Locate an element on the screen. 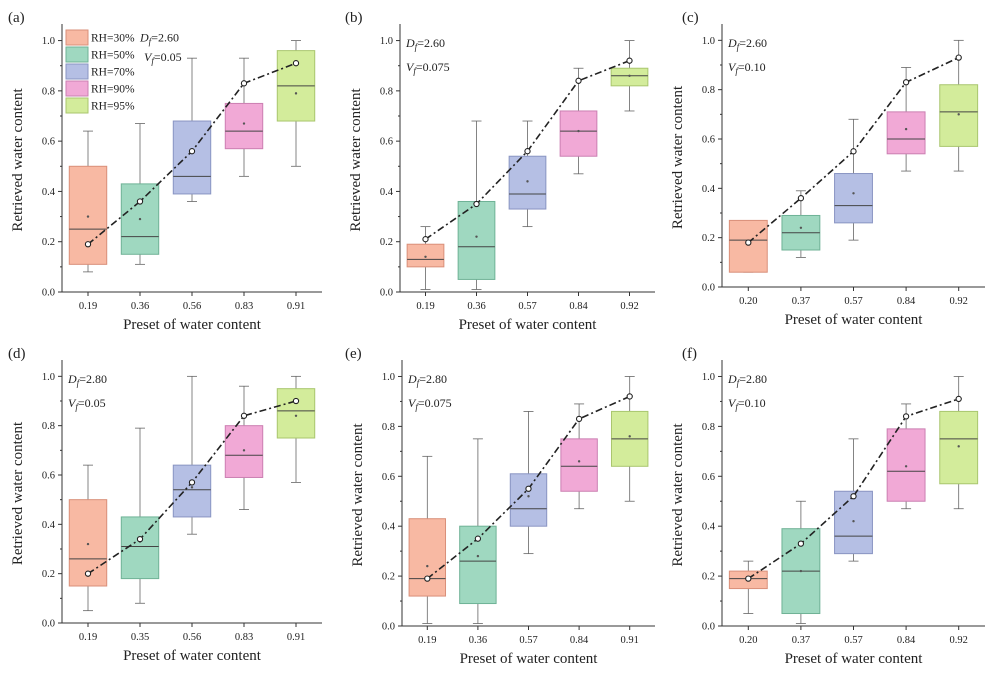  panel-label: (f) is located at coordinates (689, 354).